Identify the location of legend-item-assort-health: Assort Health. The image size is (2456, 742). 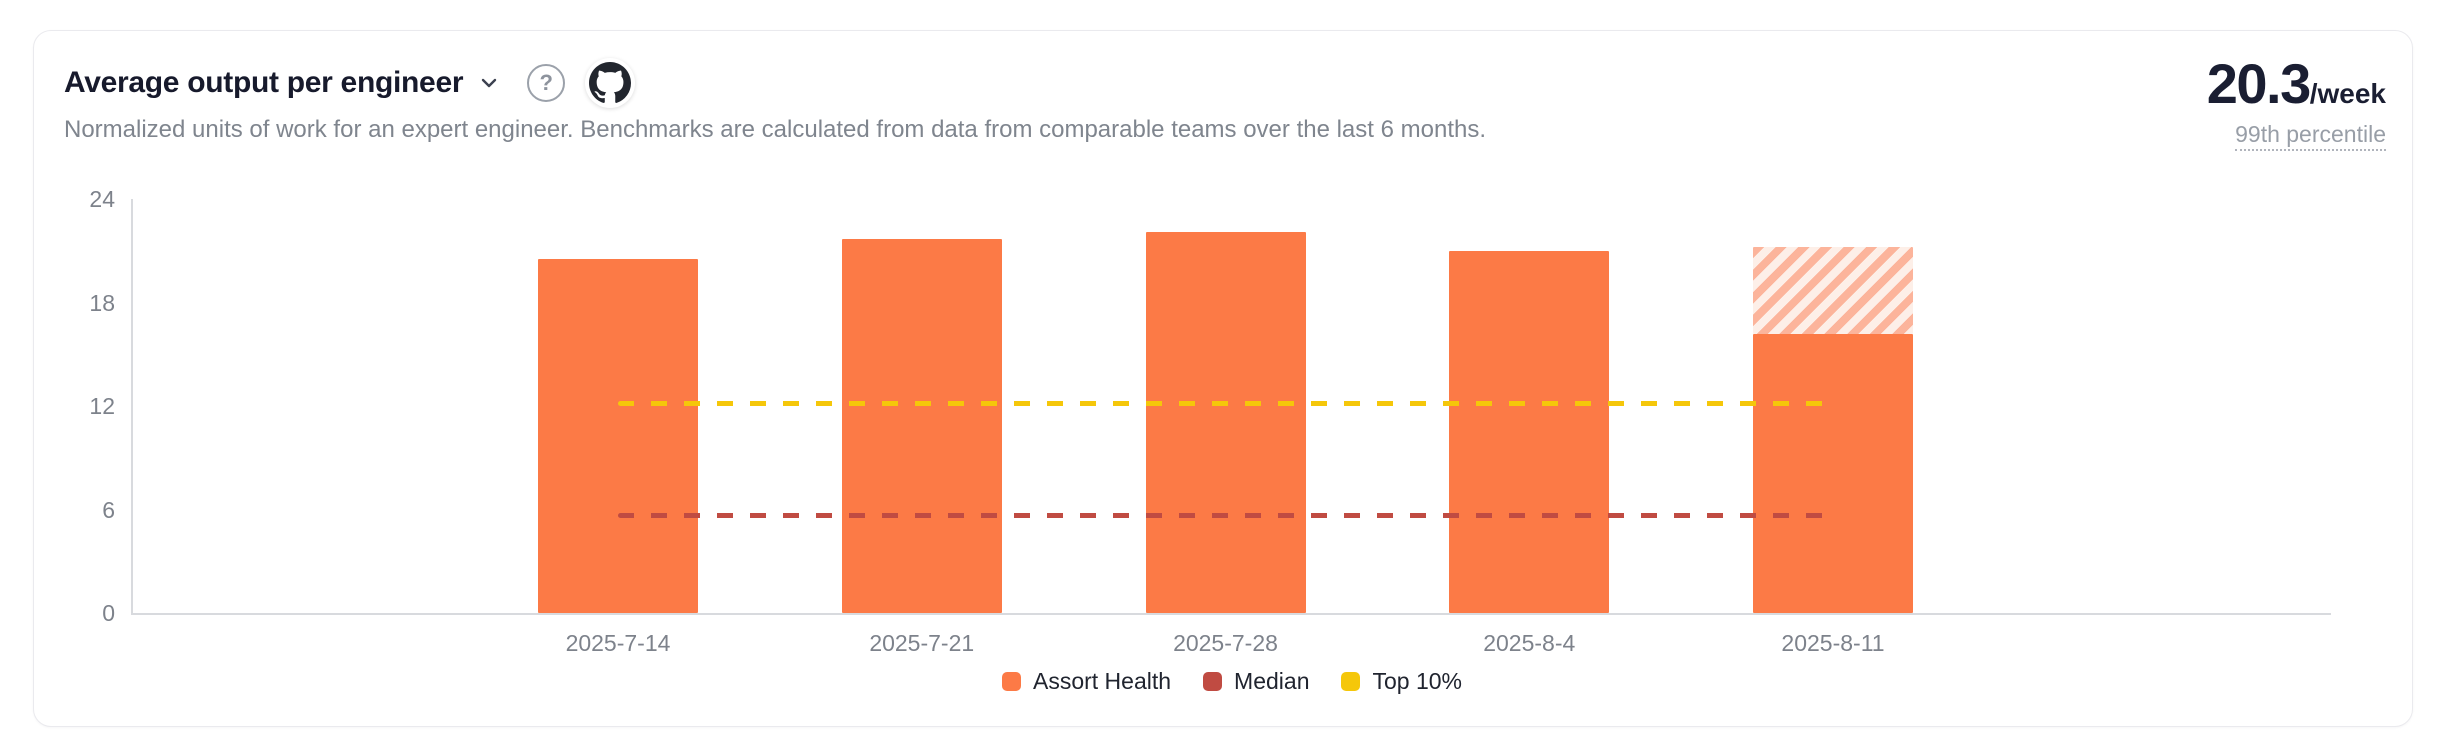
(1086, 681).